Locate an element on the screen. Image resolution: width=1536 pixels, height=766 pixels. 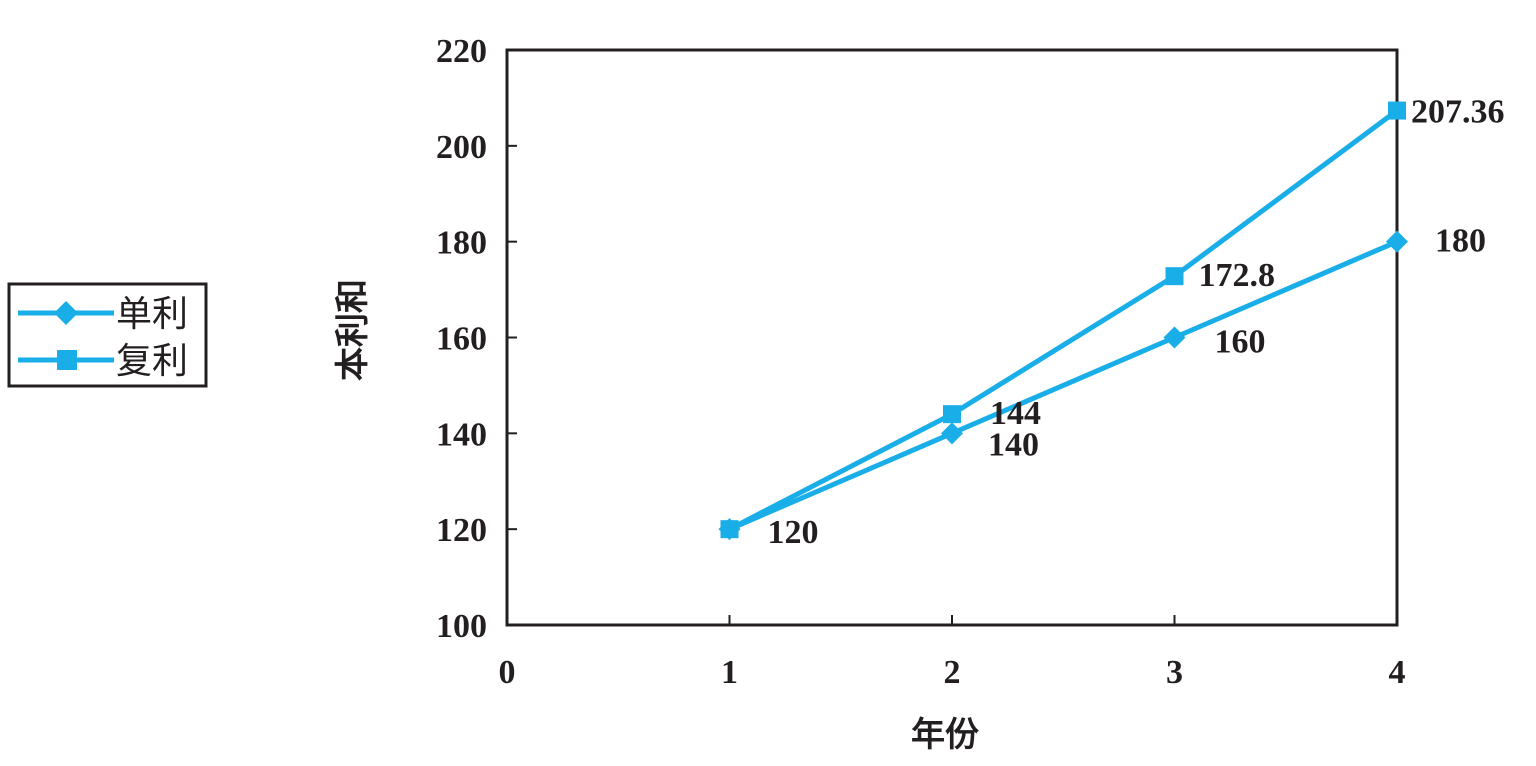
legend-label: 单利 is located at coordinates (152, 314).